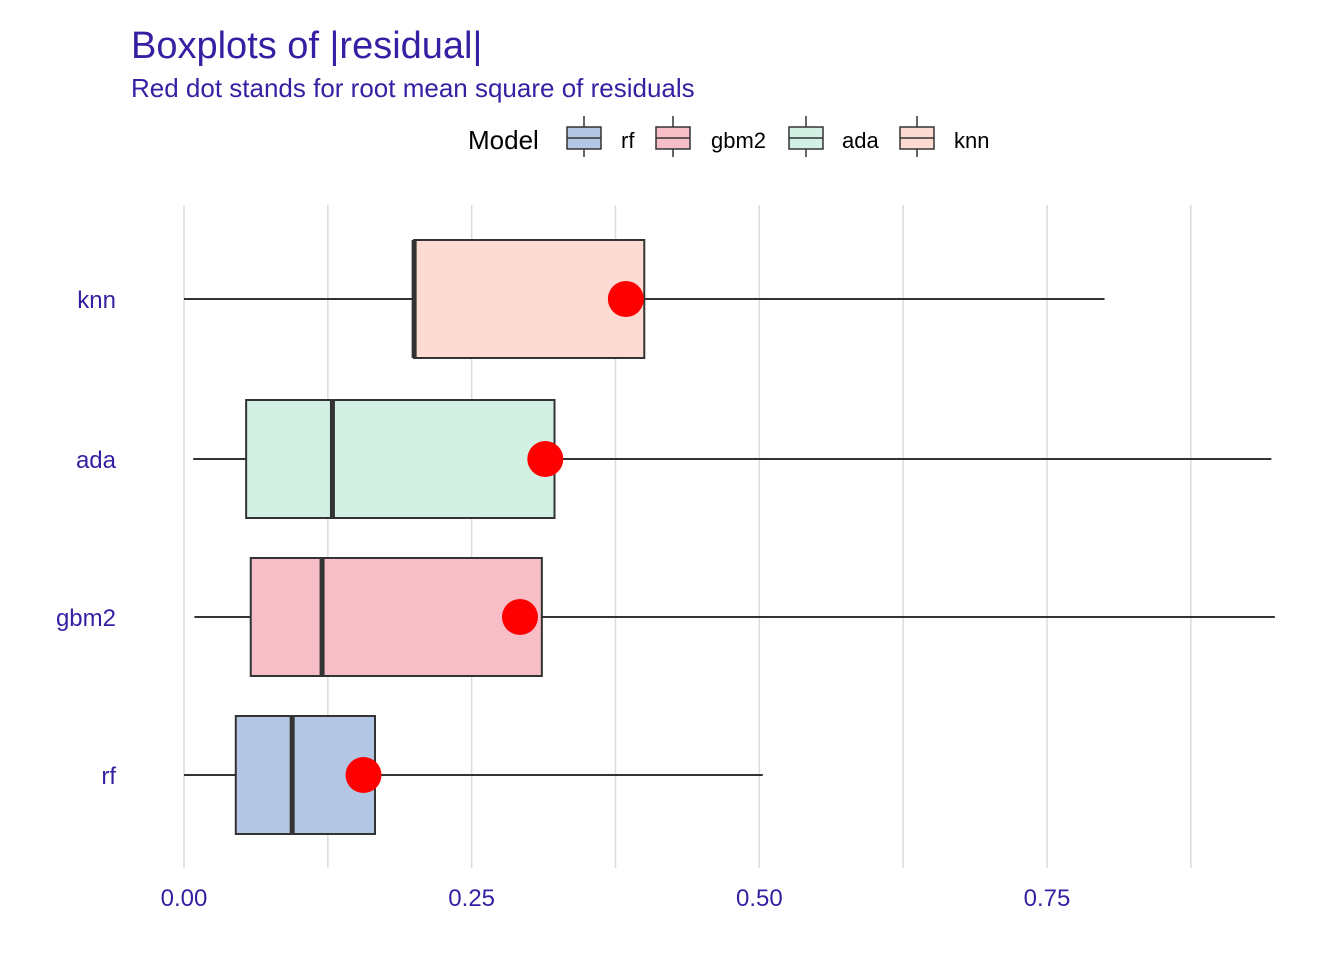  What do you see at coordinates (86, 618) in the screenshot?
I see `y-tick-label: gbm2` at bounding box center [86, 618].